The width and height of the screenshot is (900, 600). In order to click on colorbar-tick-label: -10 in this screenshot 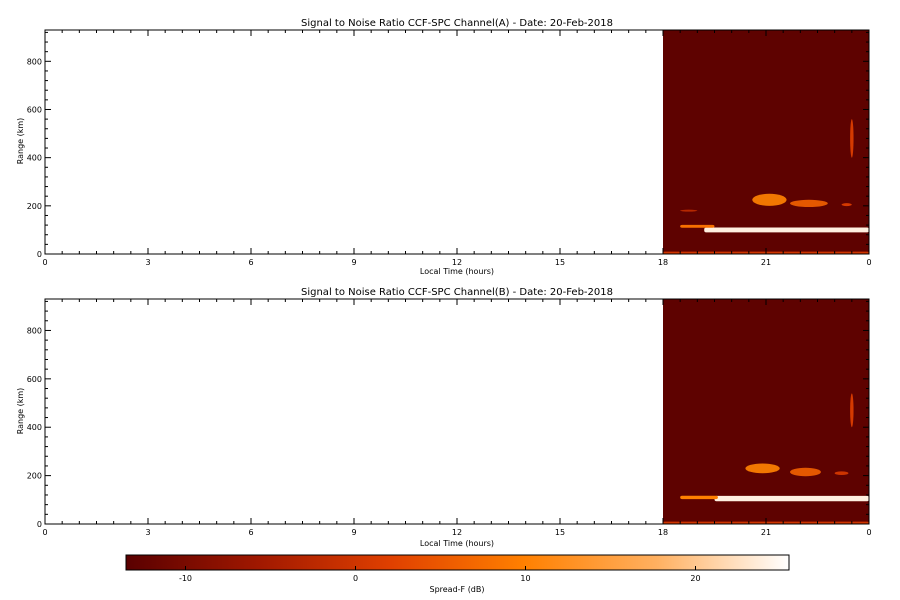, I will do `click(185, 578)`.